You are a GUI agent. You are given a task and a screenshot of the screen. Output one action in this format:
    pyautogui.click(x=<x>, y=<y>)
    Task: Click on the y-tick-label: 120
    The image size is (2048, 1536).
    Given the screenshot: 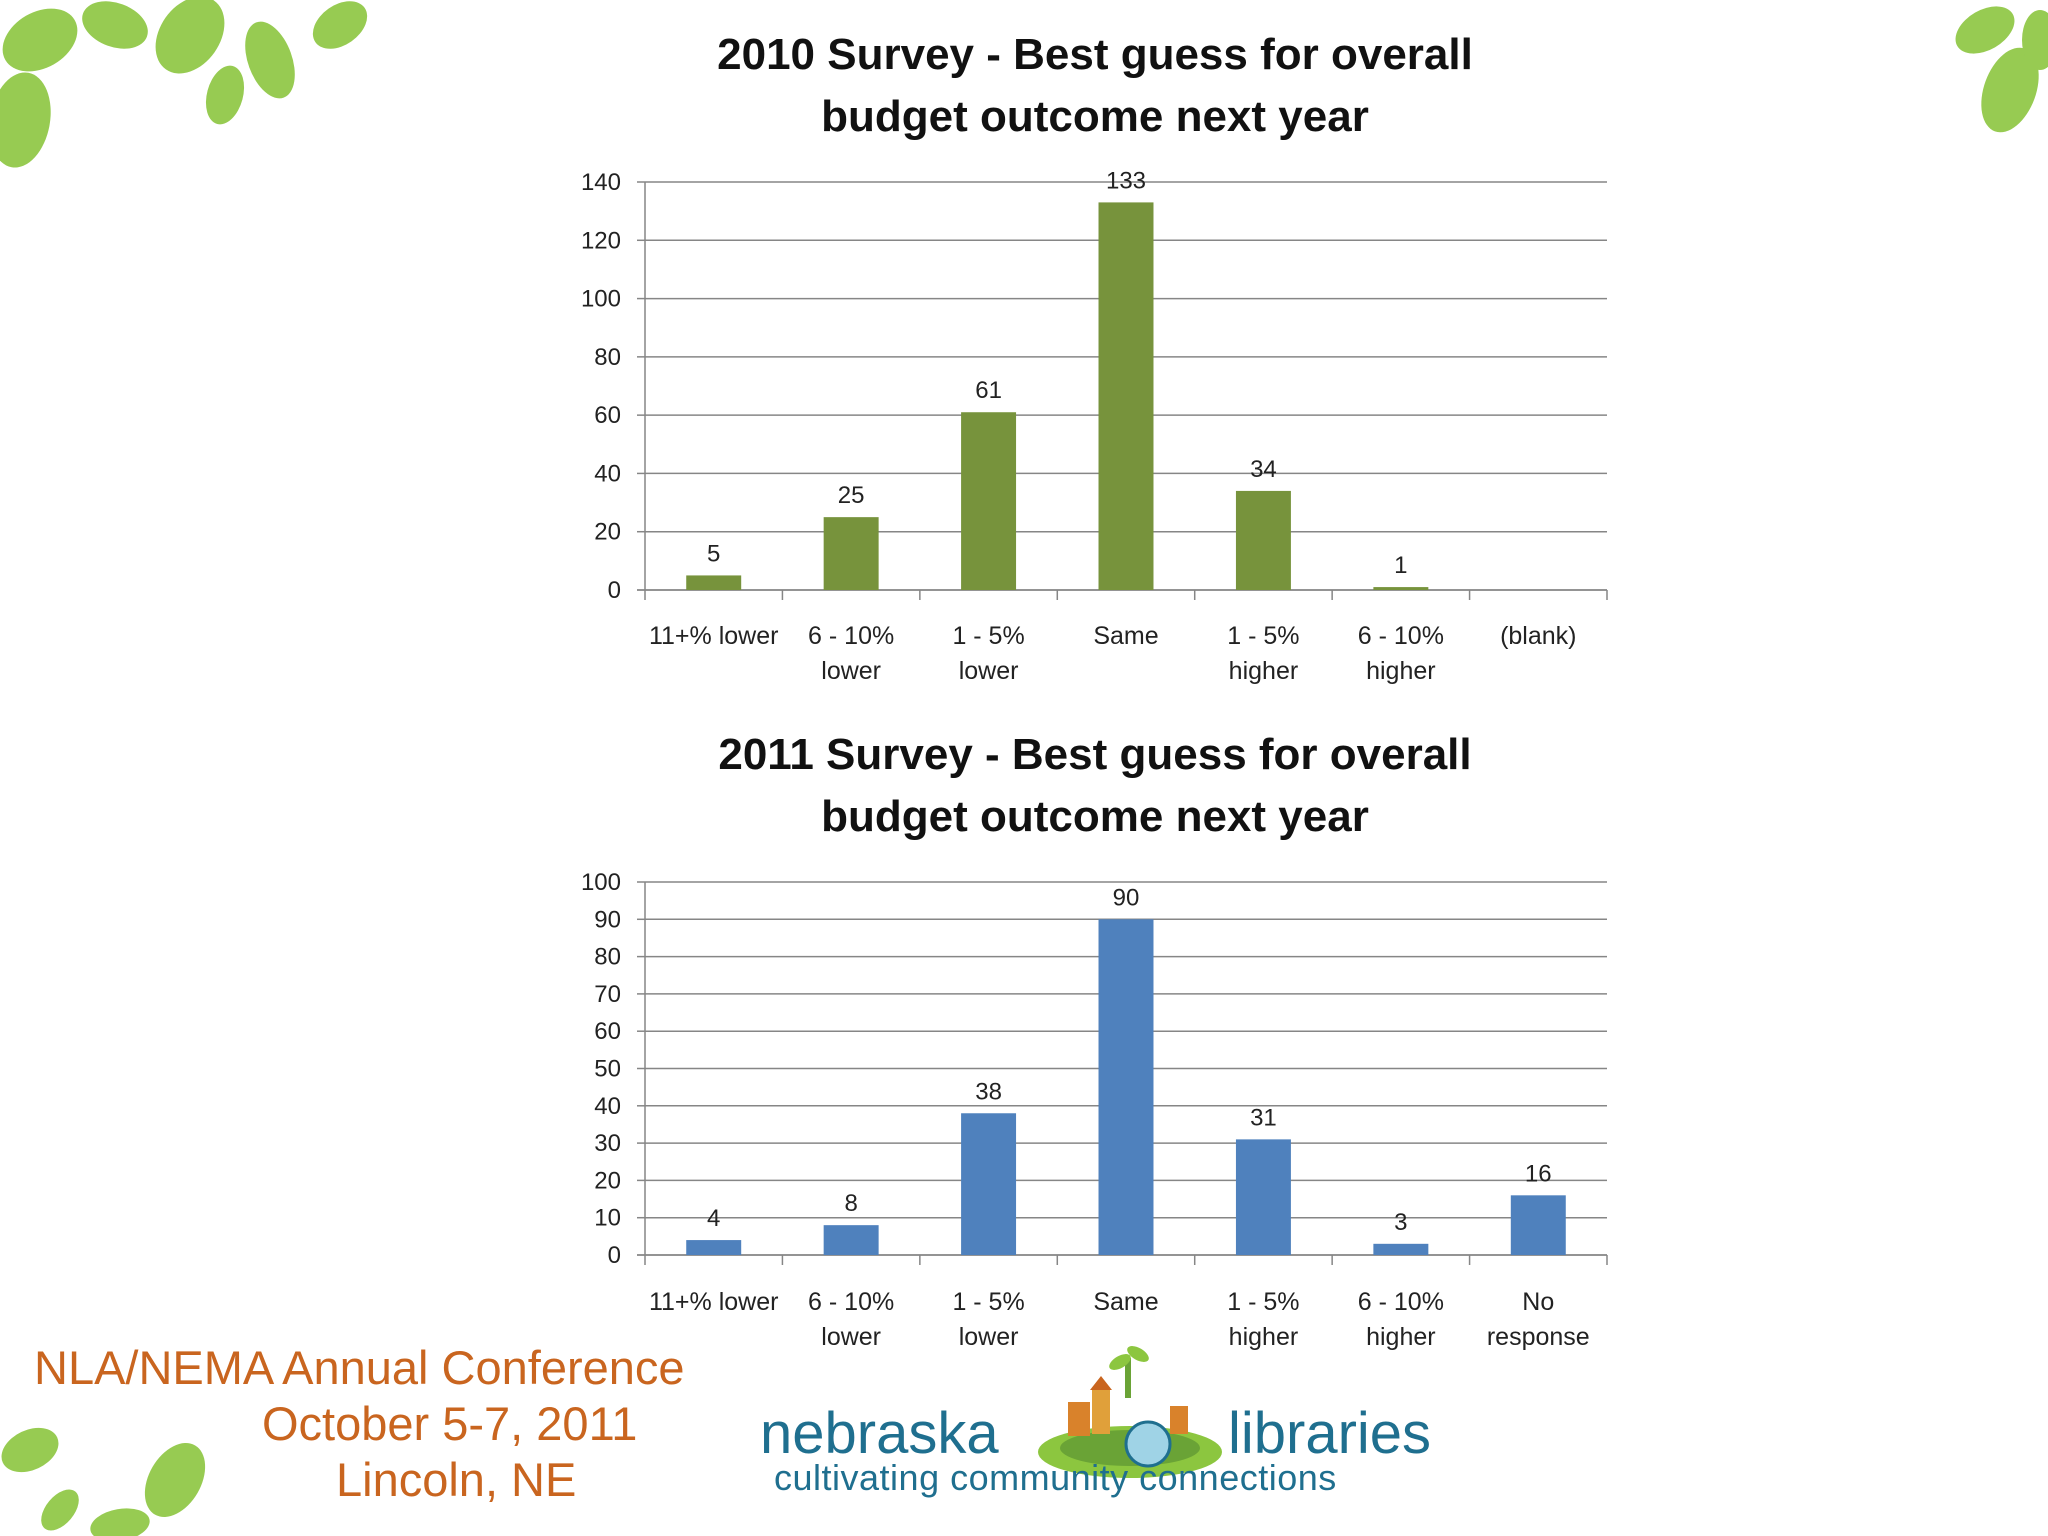 What is the action you would take?
    pyautogui.click(x=601, y=240)
    